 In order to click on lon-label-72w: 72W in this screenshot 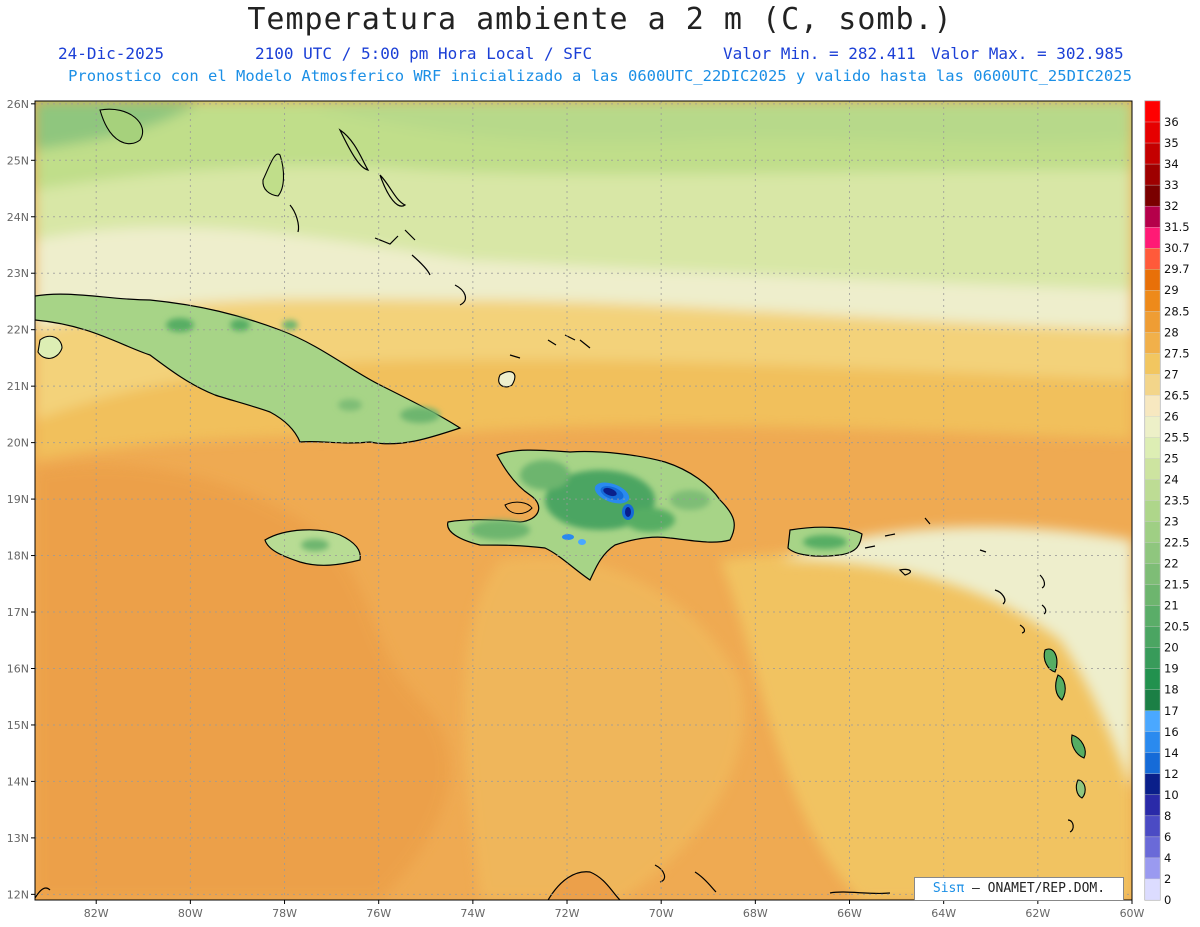, I will do `click(567, 913)`.